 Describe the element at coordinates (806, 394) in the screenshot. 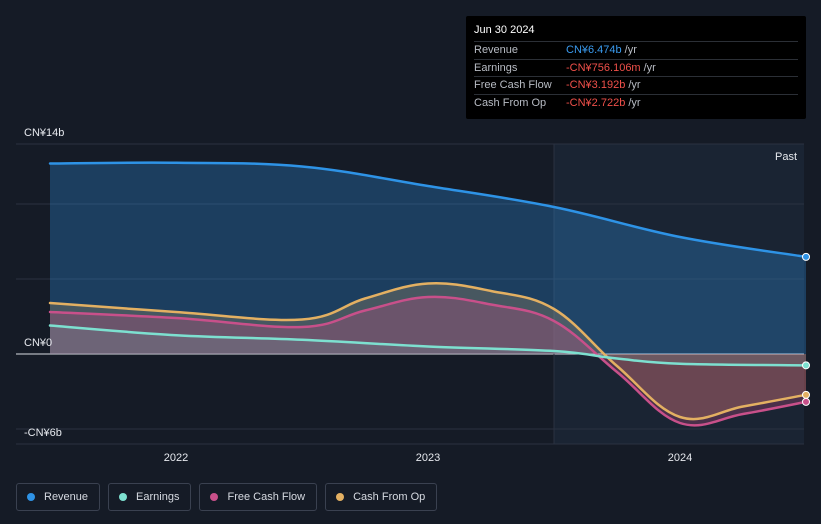

I see `end-marker-cash-from-op` at that location.